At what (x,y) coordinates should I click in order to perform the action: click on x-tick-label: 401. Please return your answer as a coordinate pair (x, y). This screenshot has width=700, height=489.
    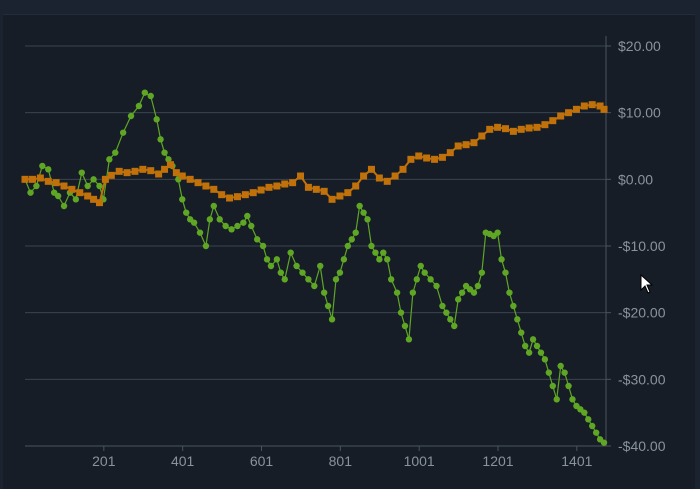
    Looking at the image, I should click on (183, 461).